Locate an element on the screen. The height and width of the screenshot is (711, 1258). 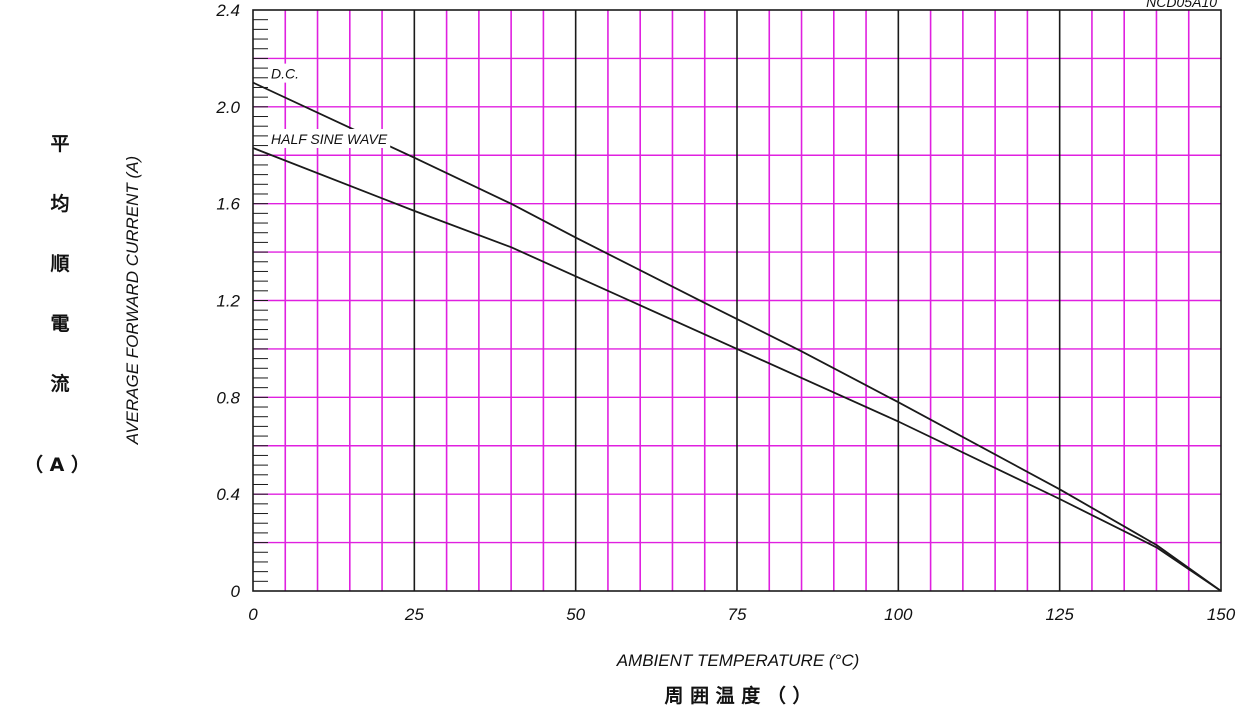
y-label-cjk-char: 流 is located at coordinates (59, 383).